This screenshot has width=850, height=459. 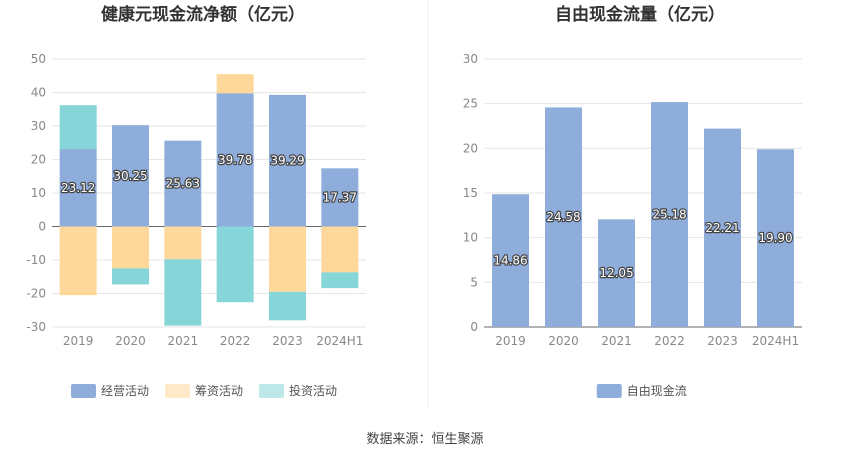 I want to click on y-tick-label: 50, so click(x=38, y=59).